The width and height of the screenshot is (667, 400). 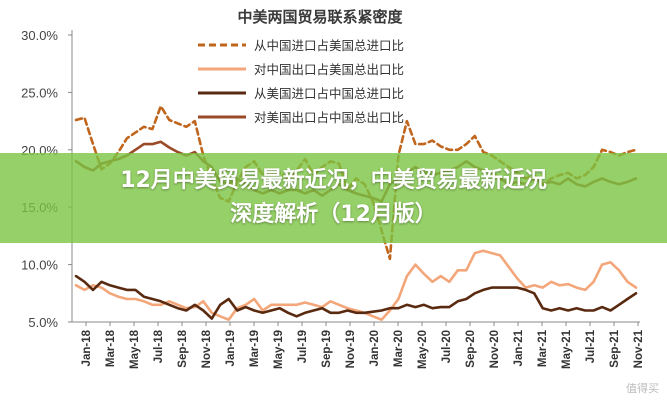 I want to click on x-tick-label: Jan-20, so click(x=375, y=348).